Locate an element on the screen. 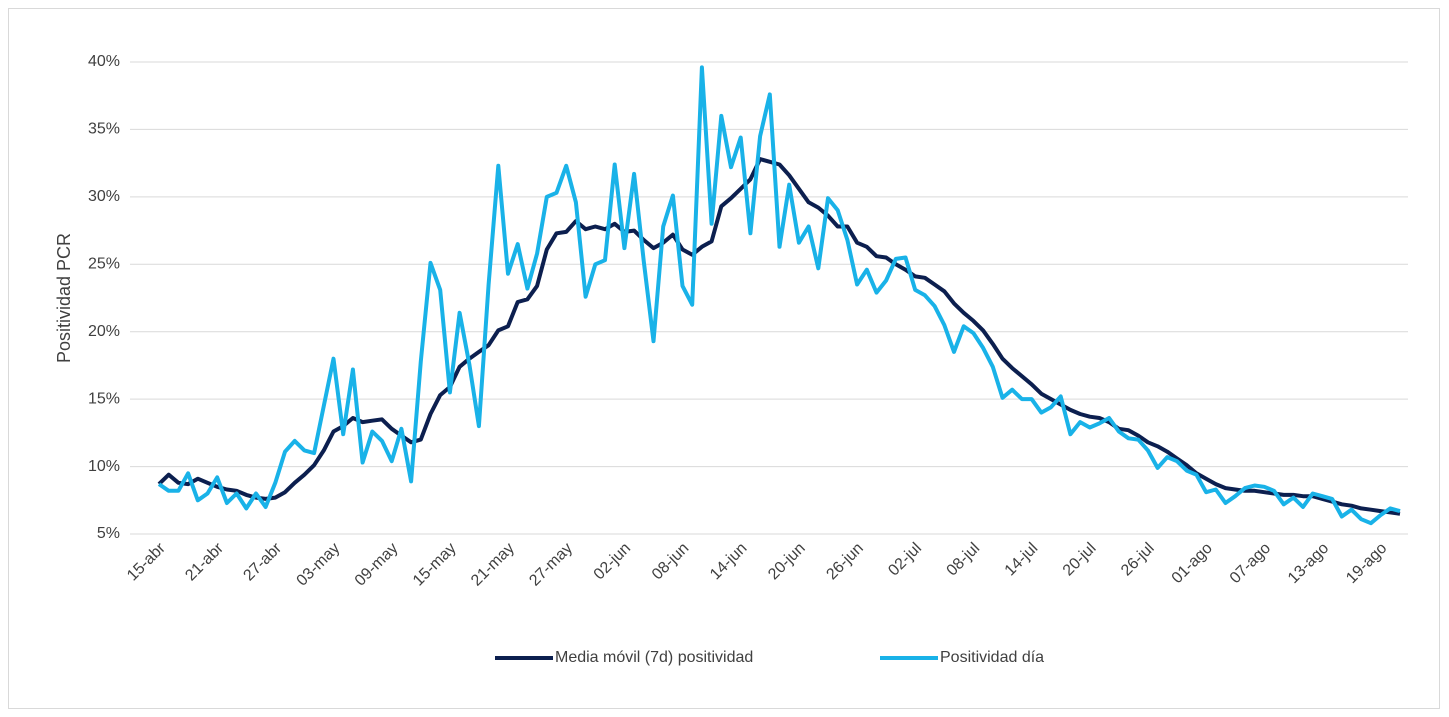  y-tick-label: 10% is located at coordinates (104, 466).